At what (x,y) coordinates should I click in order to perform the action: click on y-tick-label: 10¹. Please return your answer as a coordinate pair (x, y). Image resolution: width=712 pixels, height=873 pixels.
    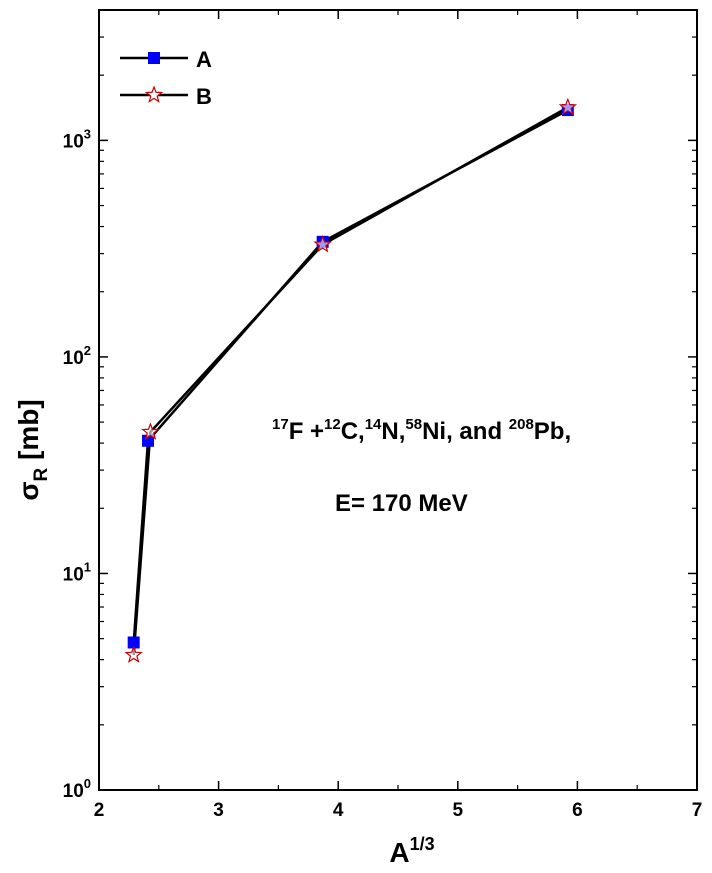
    Looking at the image, I should click on (77, 572).